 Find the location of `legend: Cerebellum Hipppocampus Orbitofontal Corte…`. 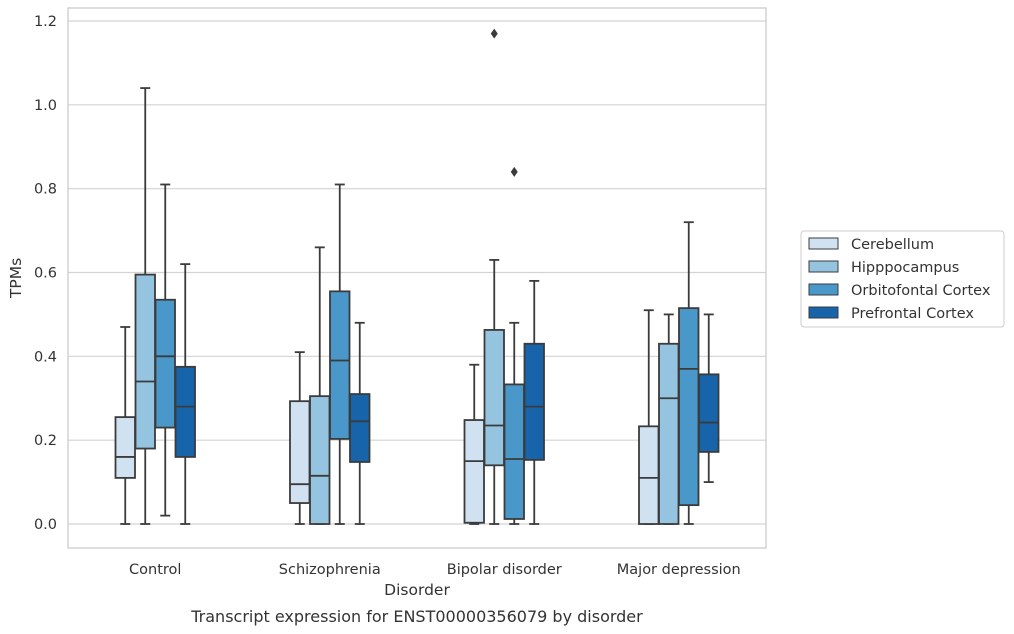

legend: Cerebellum Hipppocampus Orbitofontal Corte… is located at coordinates (902, 279).